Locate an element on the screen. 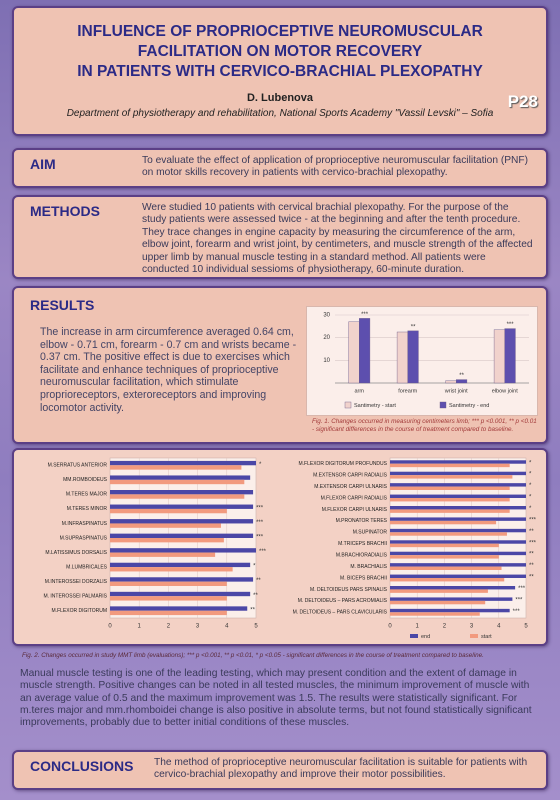 This screenshot has width=560, height=800. y-tick-label: M.EXTENSOR CARPI ULNARIS is located at coordinates (350, 487).